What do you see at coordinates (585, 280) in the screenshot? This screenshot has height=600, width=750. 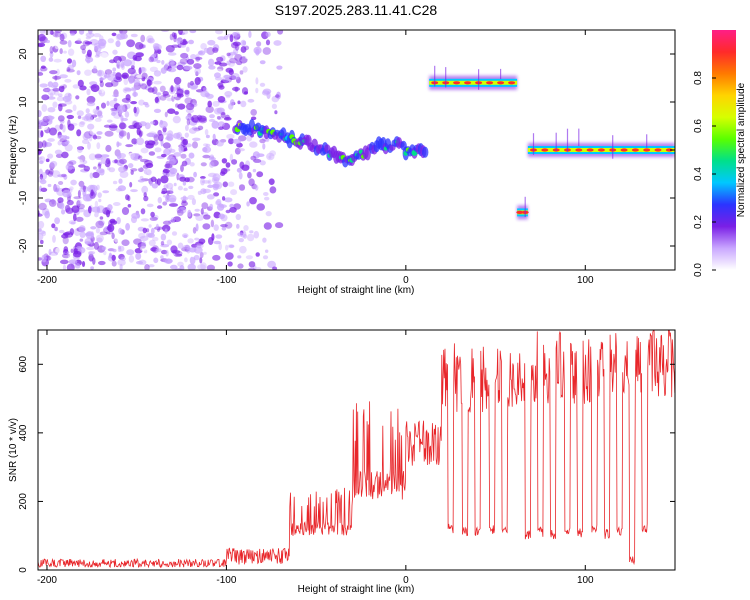 I see `spectrogram-x-tick-label: 100` at bounding box center [585, 280].